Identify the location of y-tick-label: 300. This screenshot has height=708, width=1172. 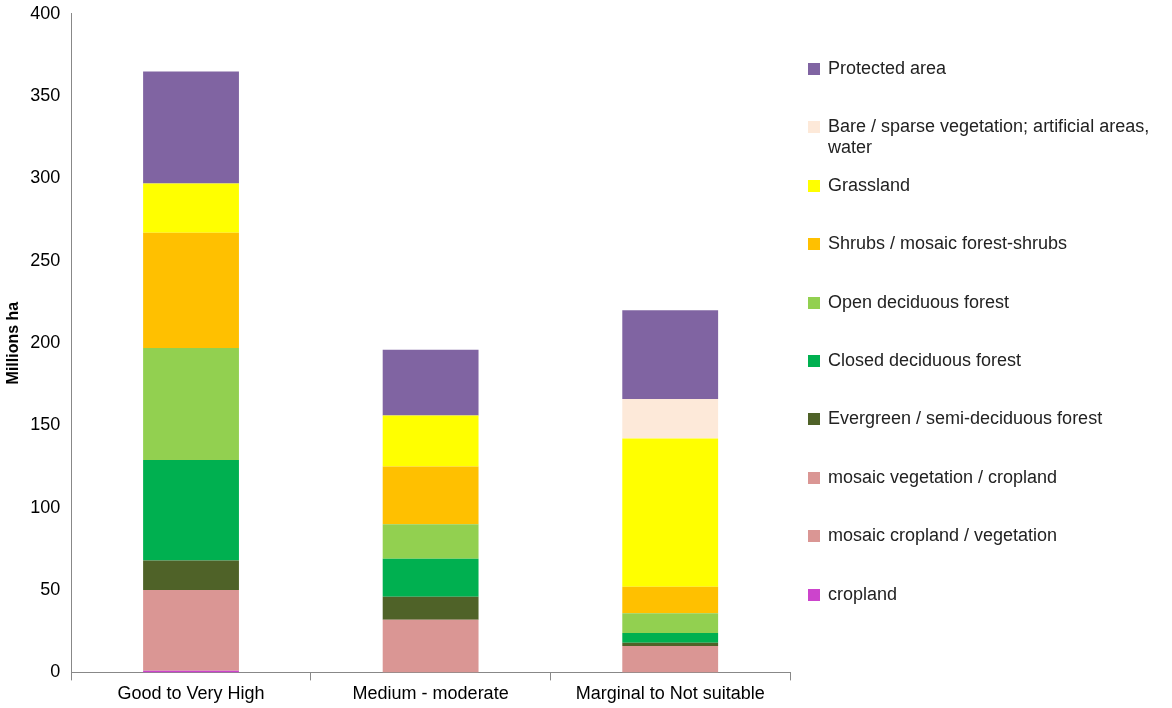
(45, 177).